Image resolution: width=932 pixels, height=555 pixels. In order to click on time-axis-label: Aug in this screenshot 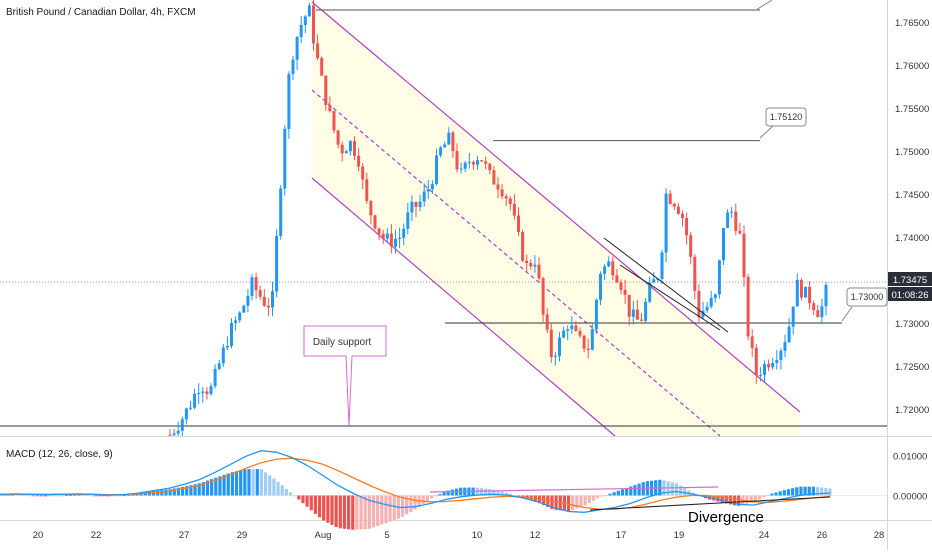, I will do `click(323, 535)`.